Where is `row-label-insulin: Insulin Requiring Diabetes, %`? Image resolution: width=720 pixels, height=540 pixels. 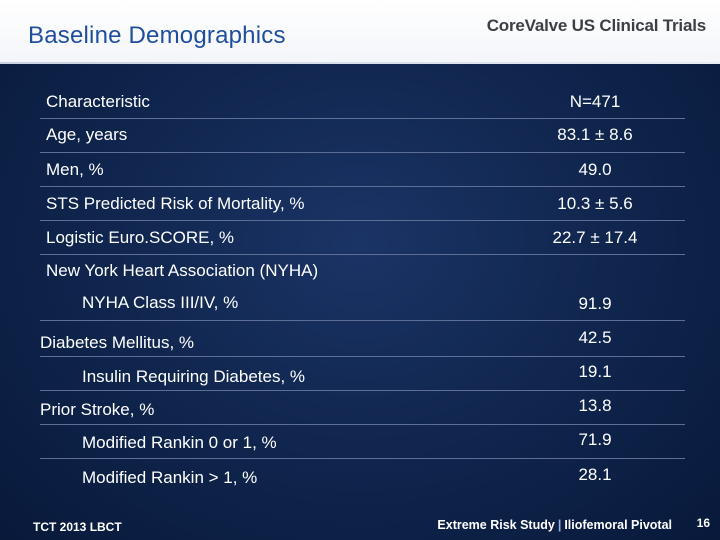 row-label-insulin: Insulin Requiring Diabetes, % is located at coordinates (194, 376).